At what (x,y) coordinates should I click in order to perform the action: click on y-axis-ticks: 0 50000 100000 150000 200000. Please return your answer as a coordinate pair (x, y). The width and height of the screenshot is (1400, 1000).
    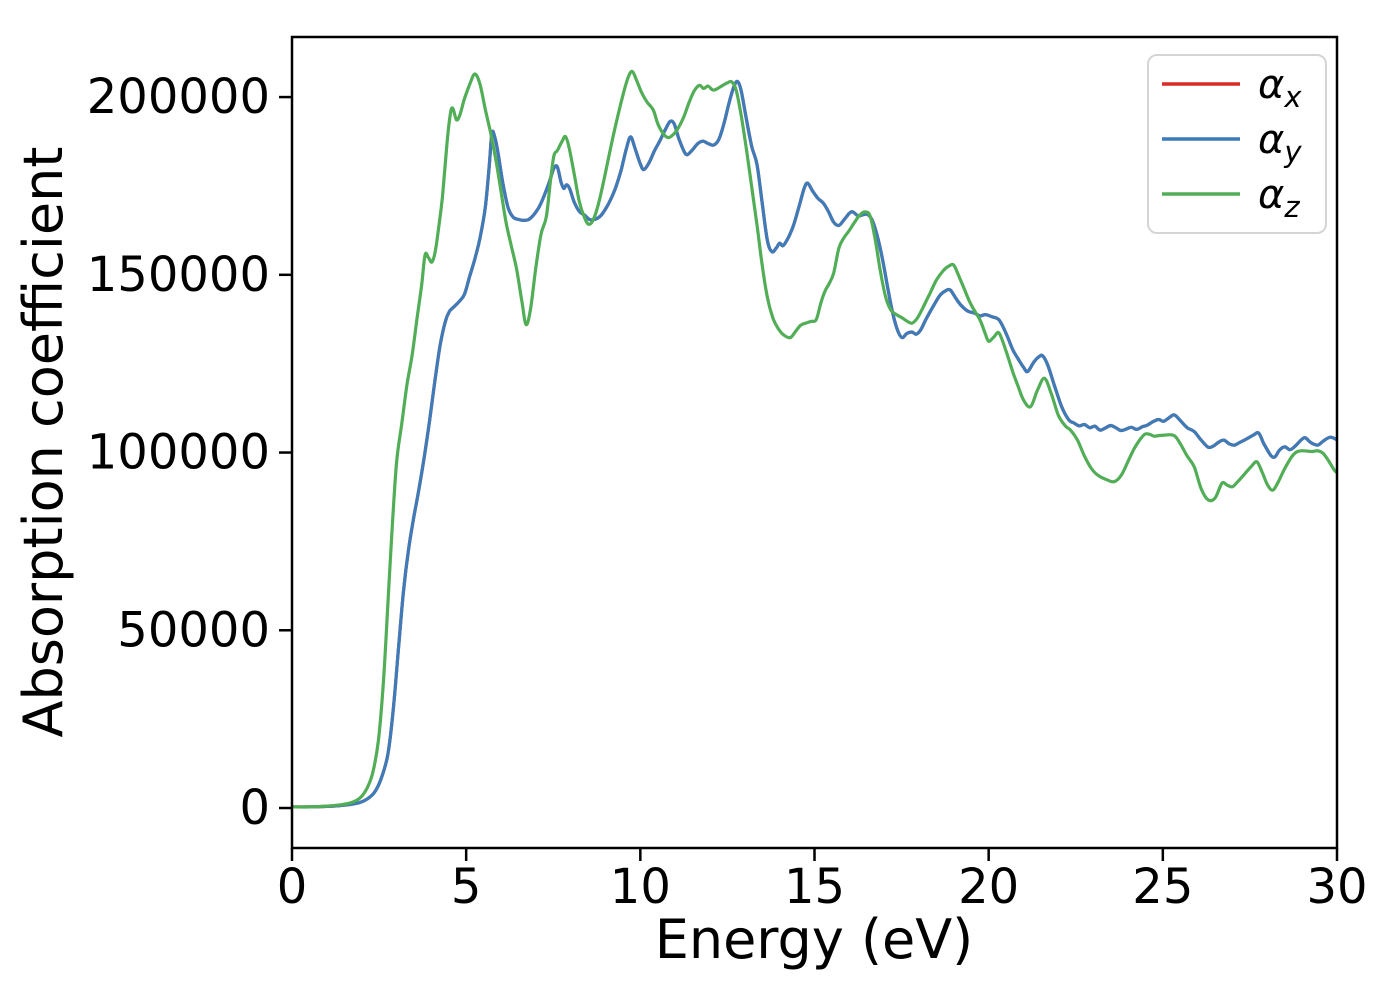
    Looking at the image, I should click on (189, 452).